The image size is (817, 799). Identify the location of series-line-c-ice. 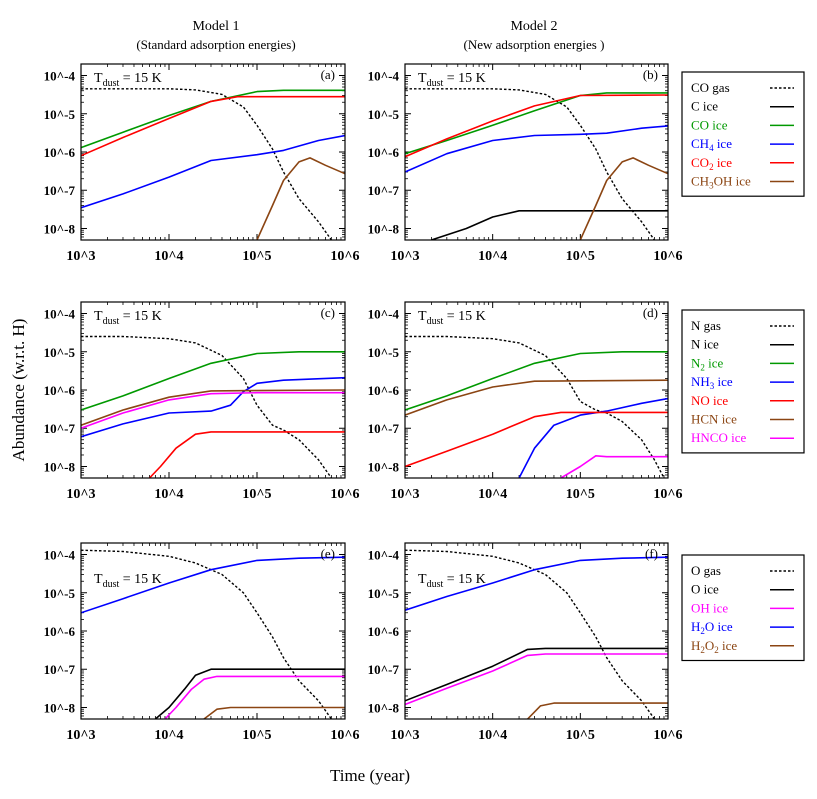
(549, 225).